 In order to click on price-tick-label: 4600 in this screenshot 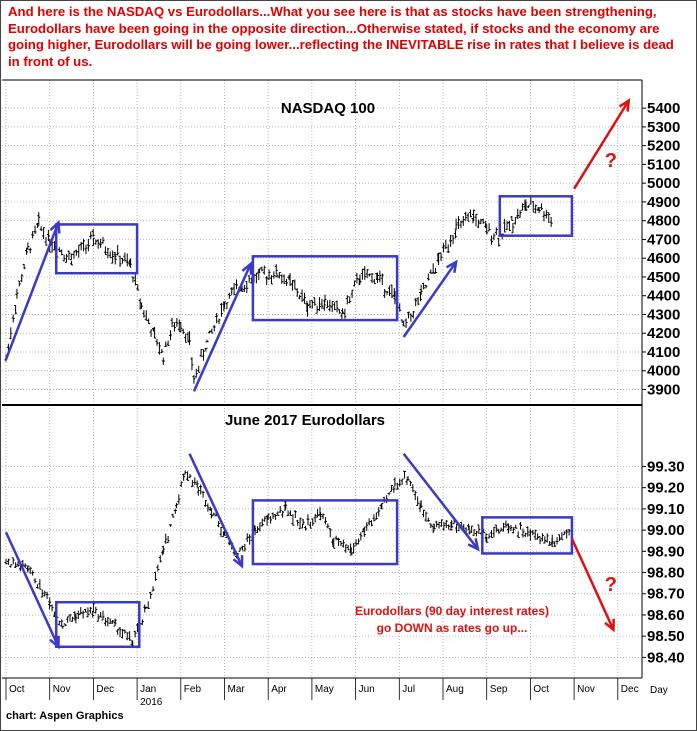, I will do `click(663, 258)`.